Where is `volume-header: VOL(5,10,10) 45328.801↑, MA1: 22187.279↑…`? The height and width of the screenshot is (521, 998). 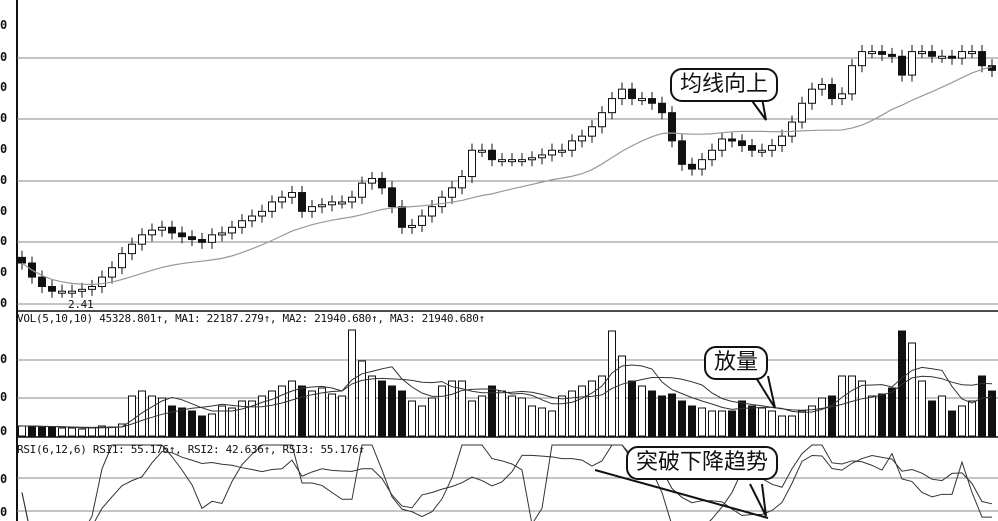
volume-header: VOL(5,10,10) 45328.801↑, MA1: 22187.279↑… is located at coordinates (251, 318).